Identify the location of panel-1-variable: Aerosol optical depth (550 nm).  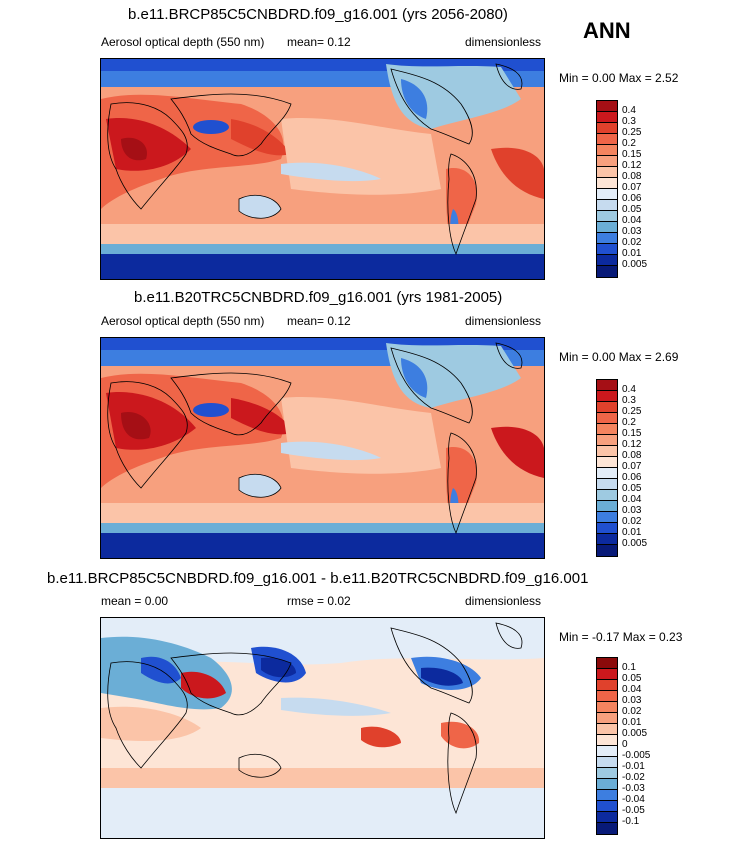
(183, 42).